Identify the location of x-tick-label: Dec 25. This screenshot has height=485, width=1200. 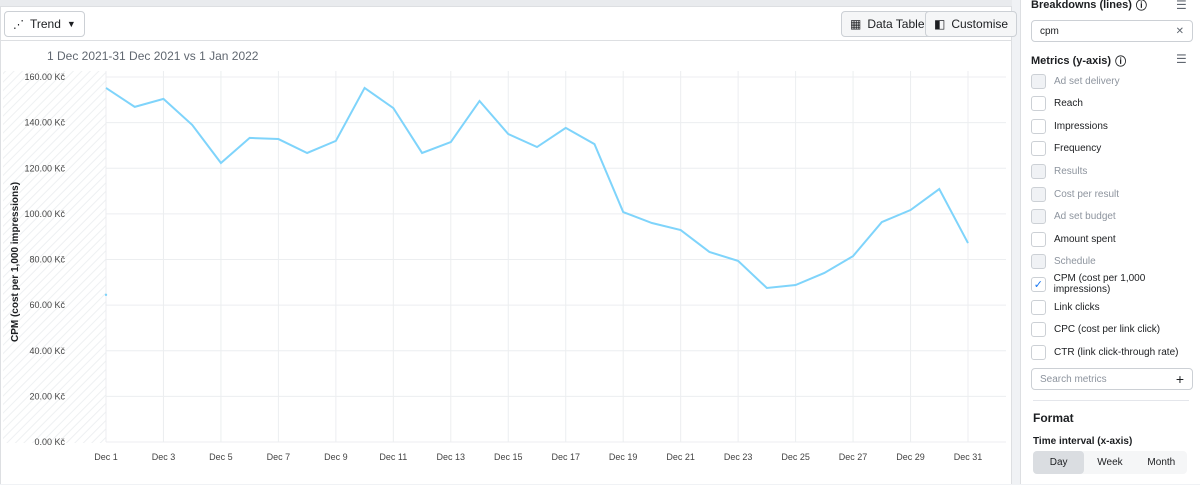
(795, 457).